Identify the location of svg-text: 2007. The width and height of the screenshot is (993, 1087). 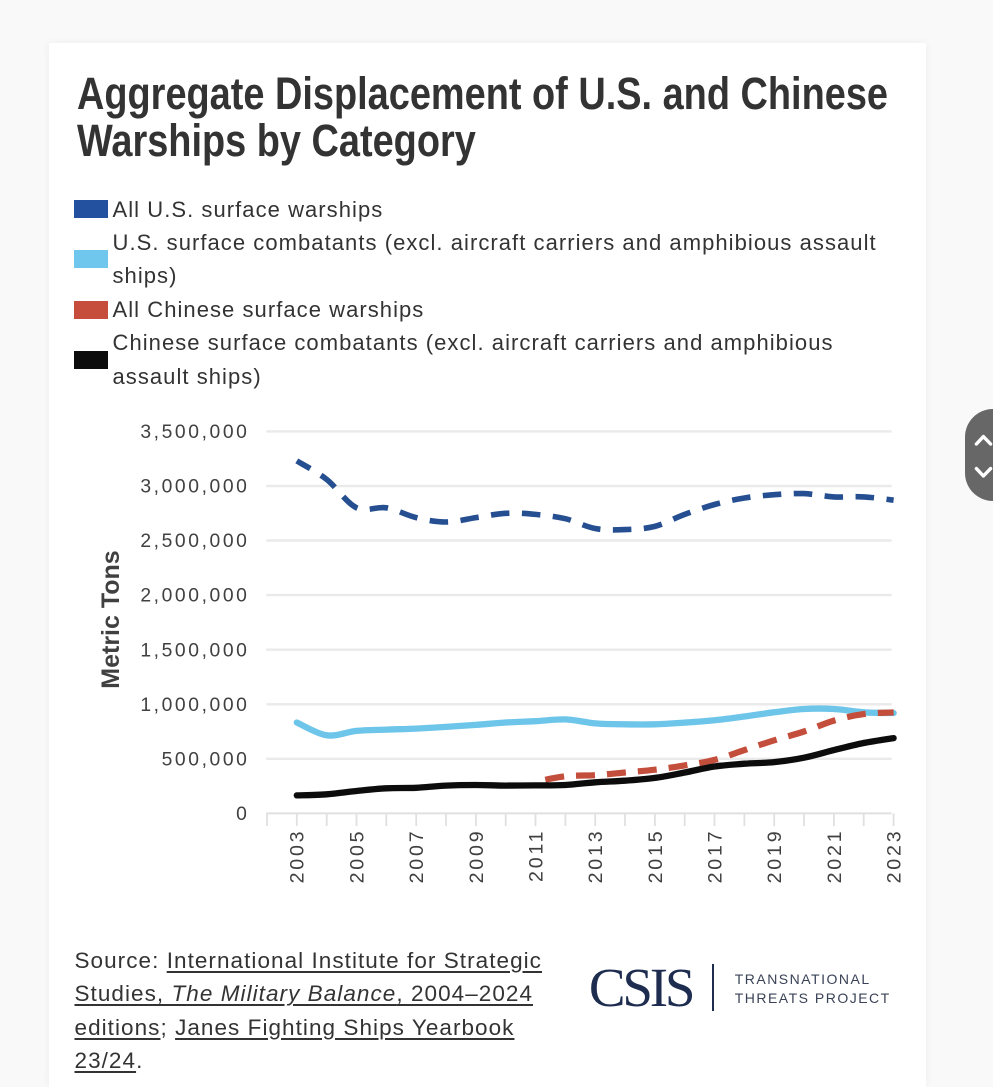
(417, 856).